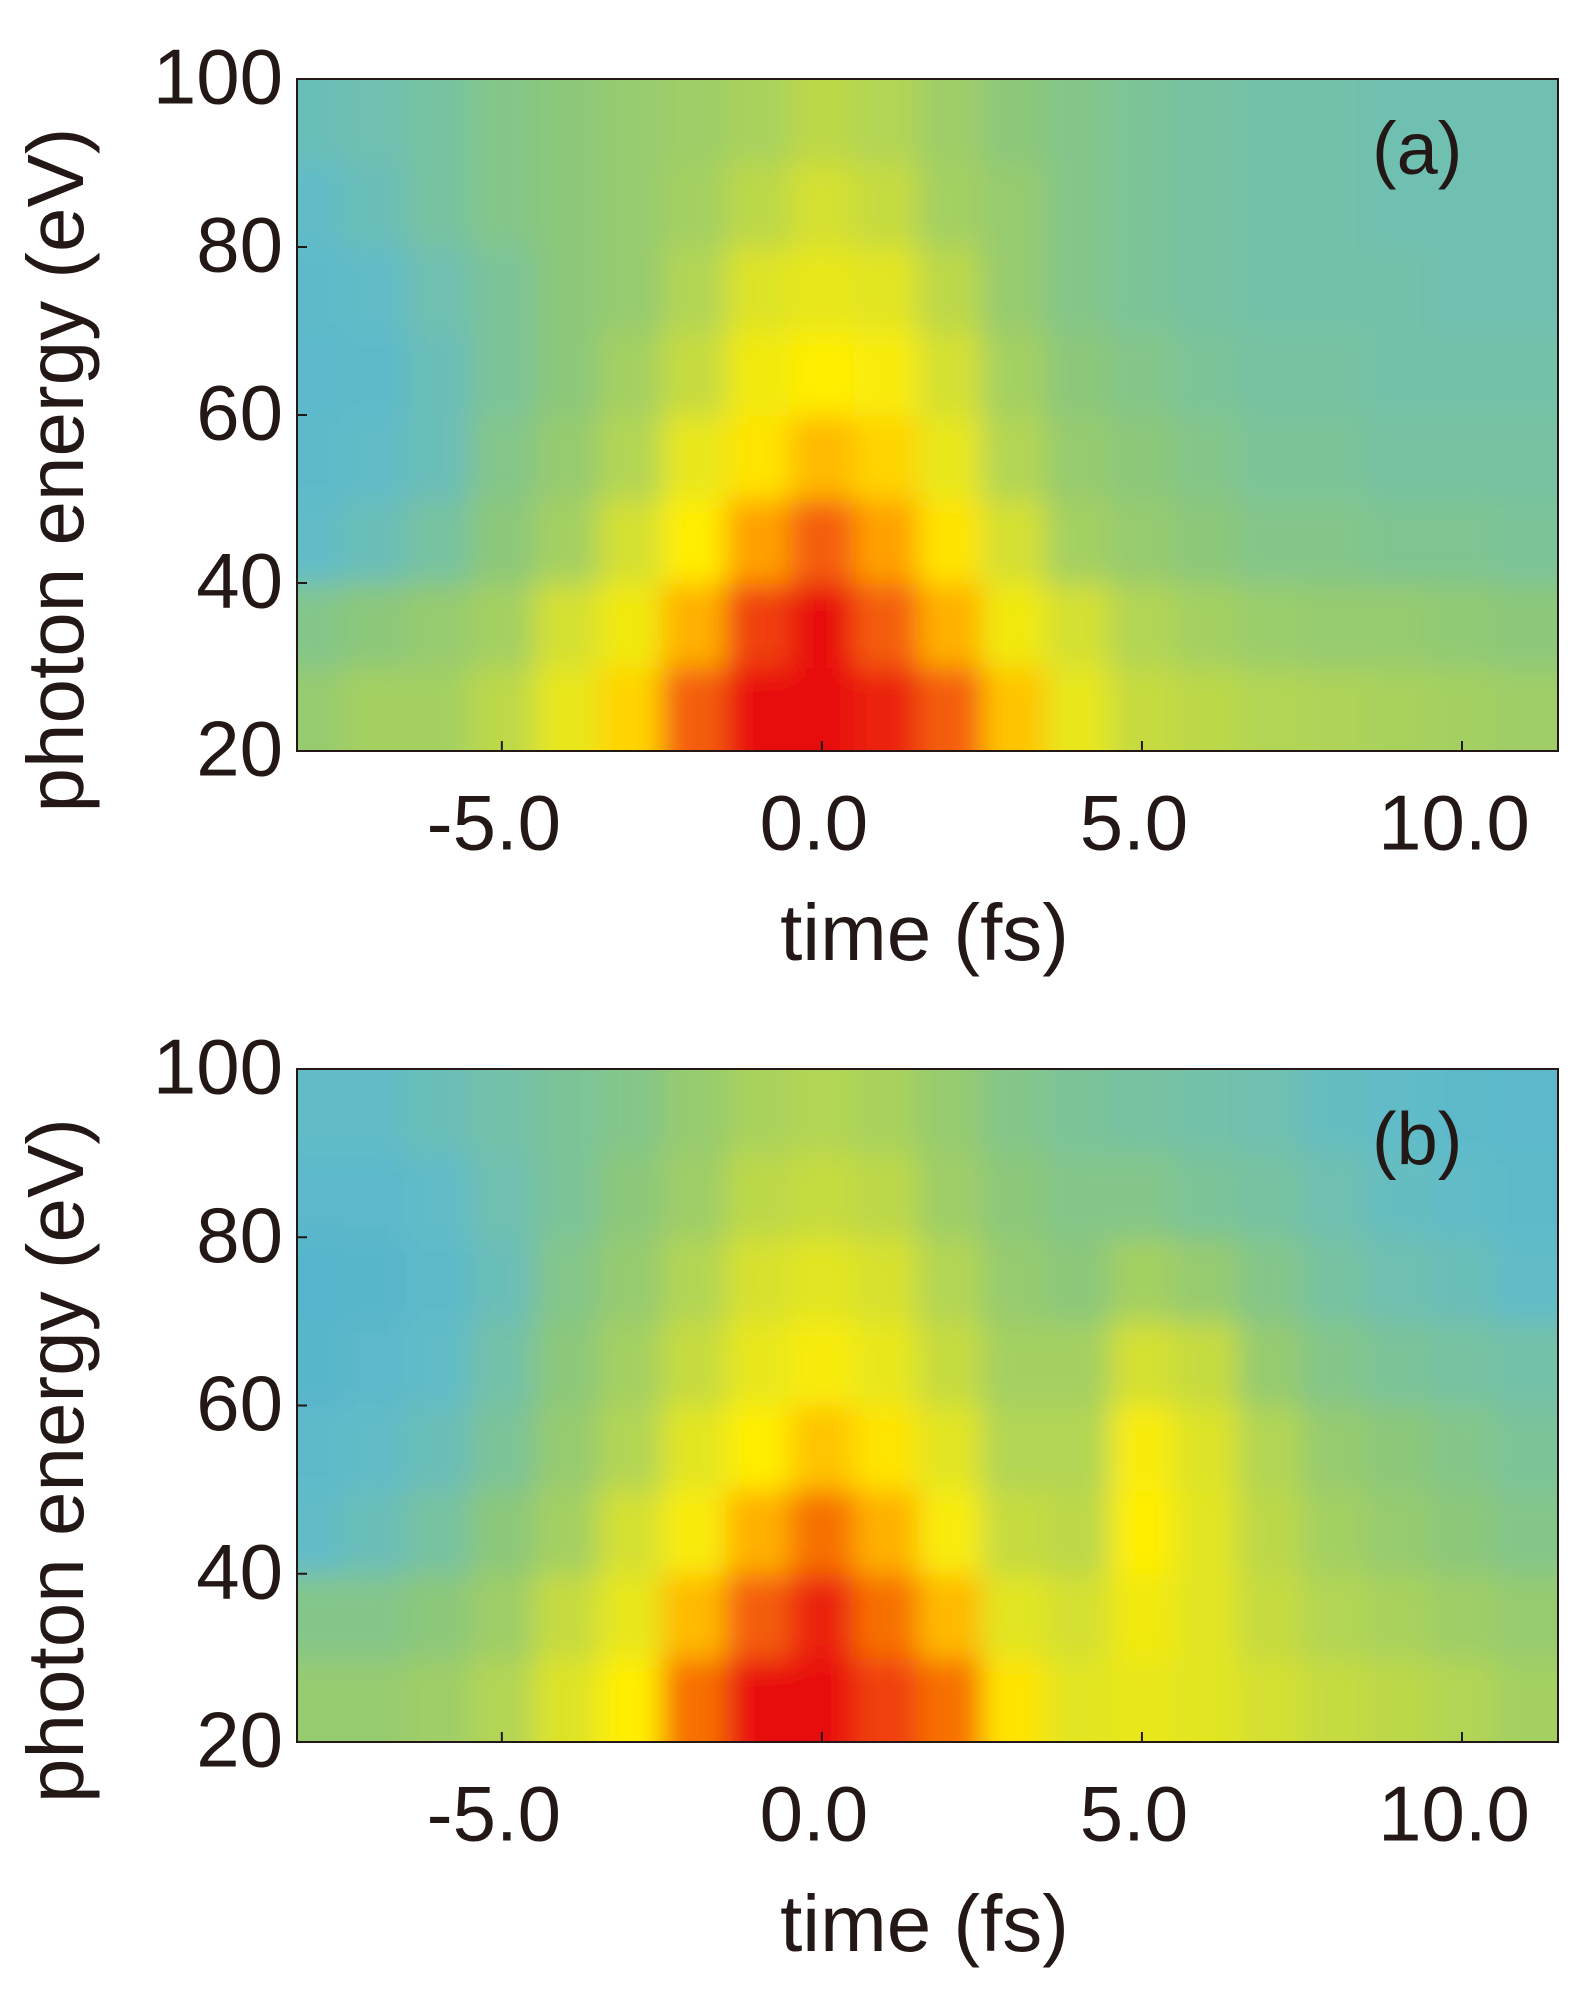  What do you see at coordinates (924, 932) in the screenshot?
I see `x-axis-label: time (fs)` at bounding box center [924, 932].